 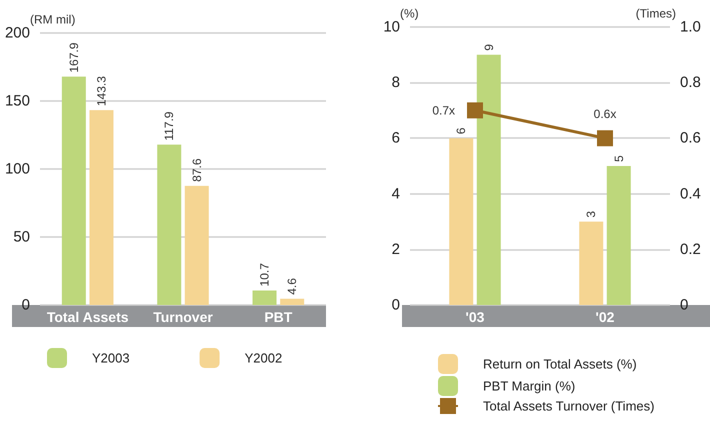 What do you see at coordinates (396, 305) in the screenshot?
I see `y-tick-label: 0` at bounding box center [396, 305].